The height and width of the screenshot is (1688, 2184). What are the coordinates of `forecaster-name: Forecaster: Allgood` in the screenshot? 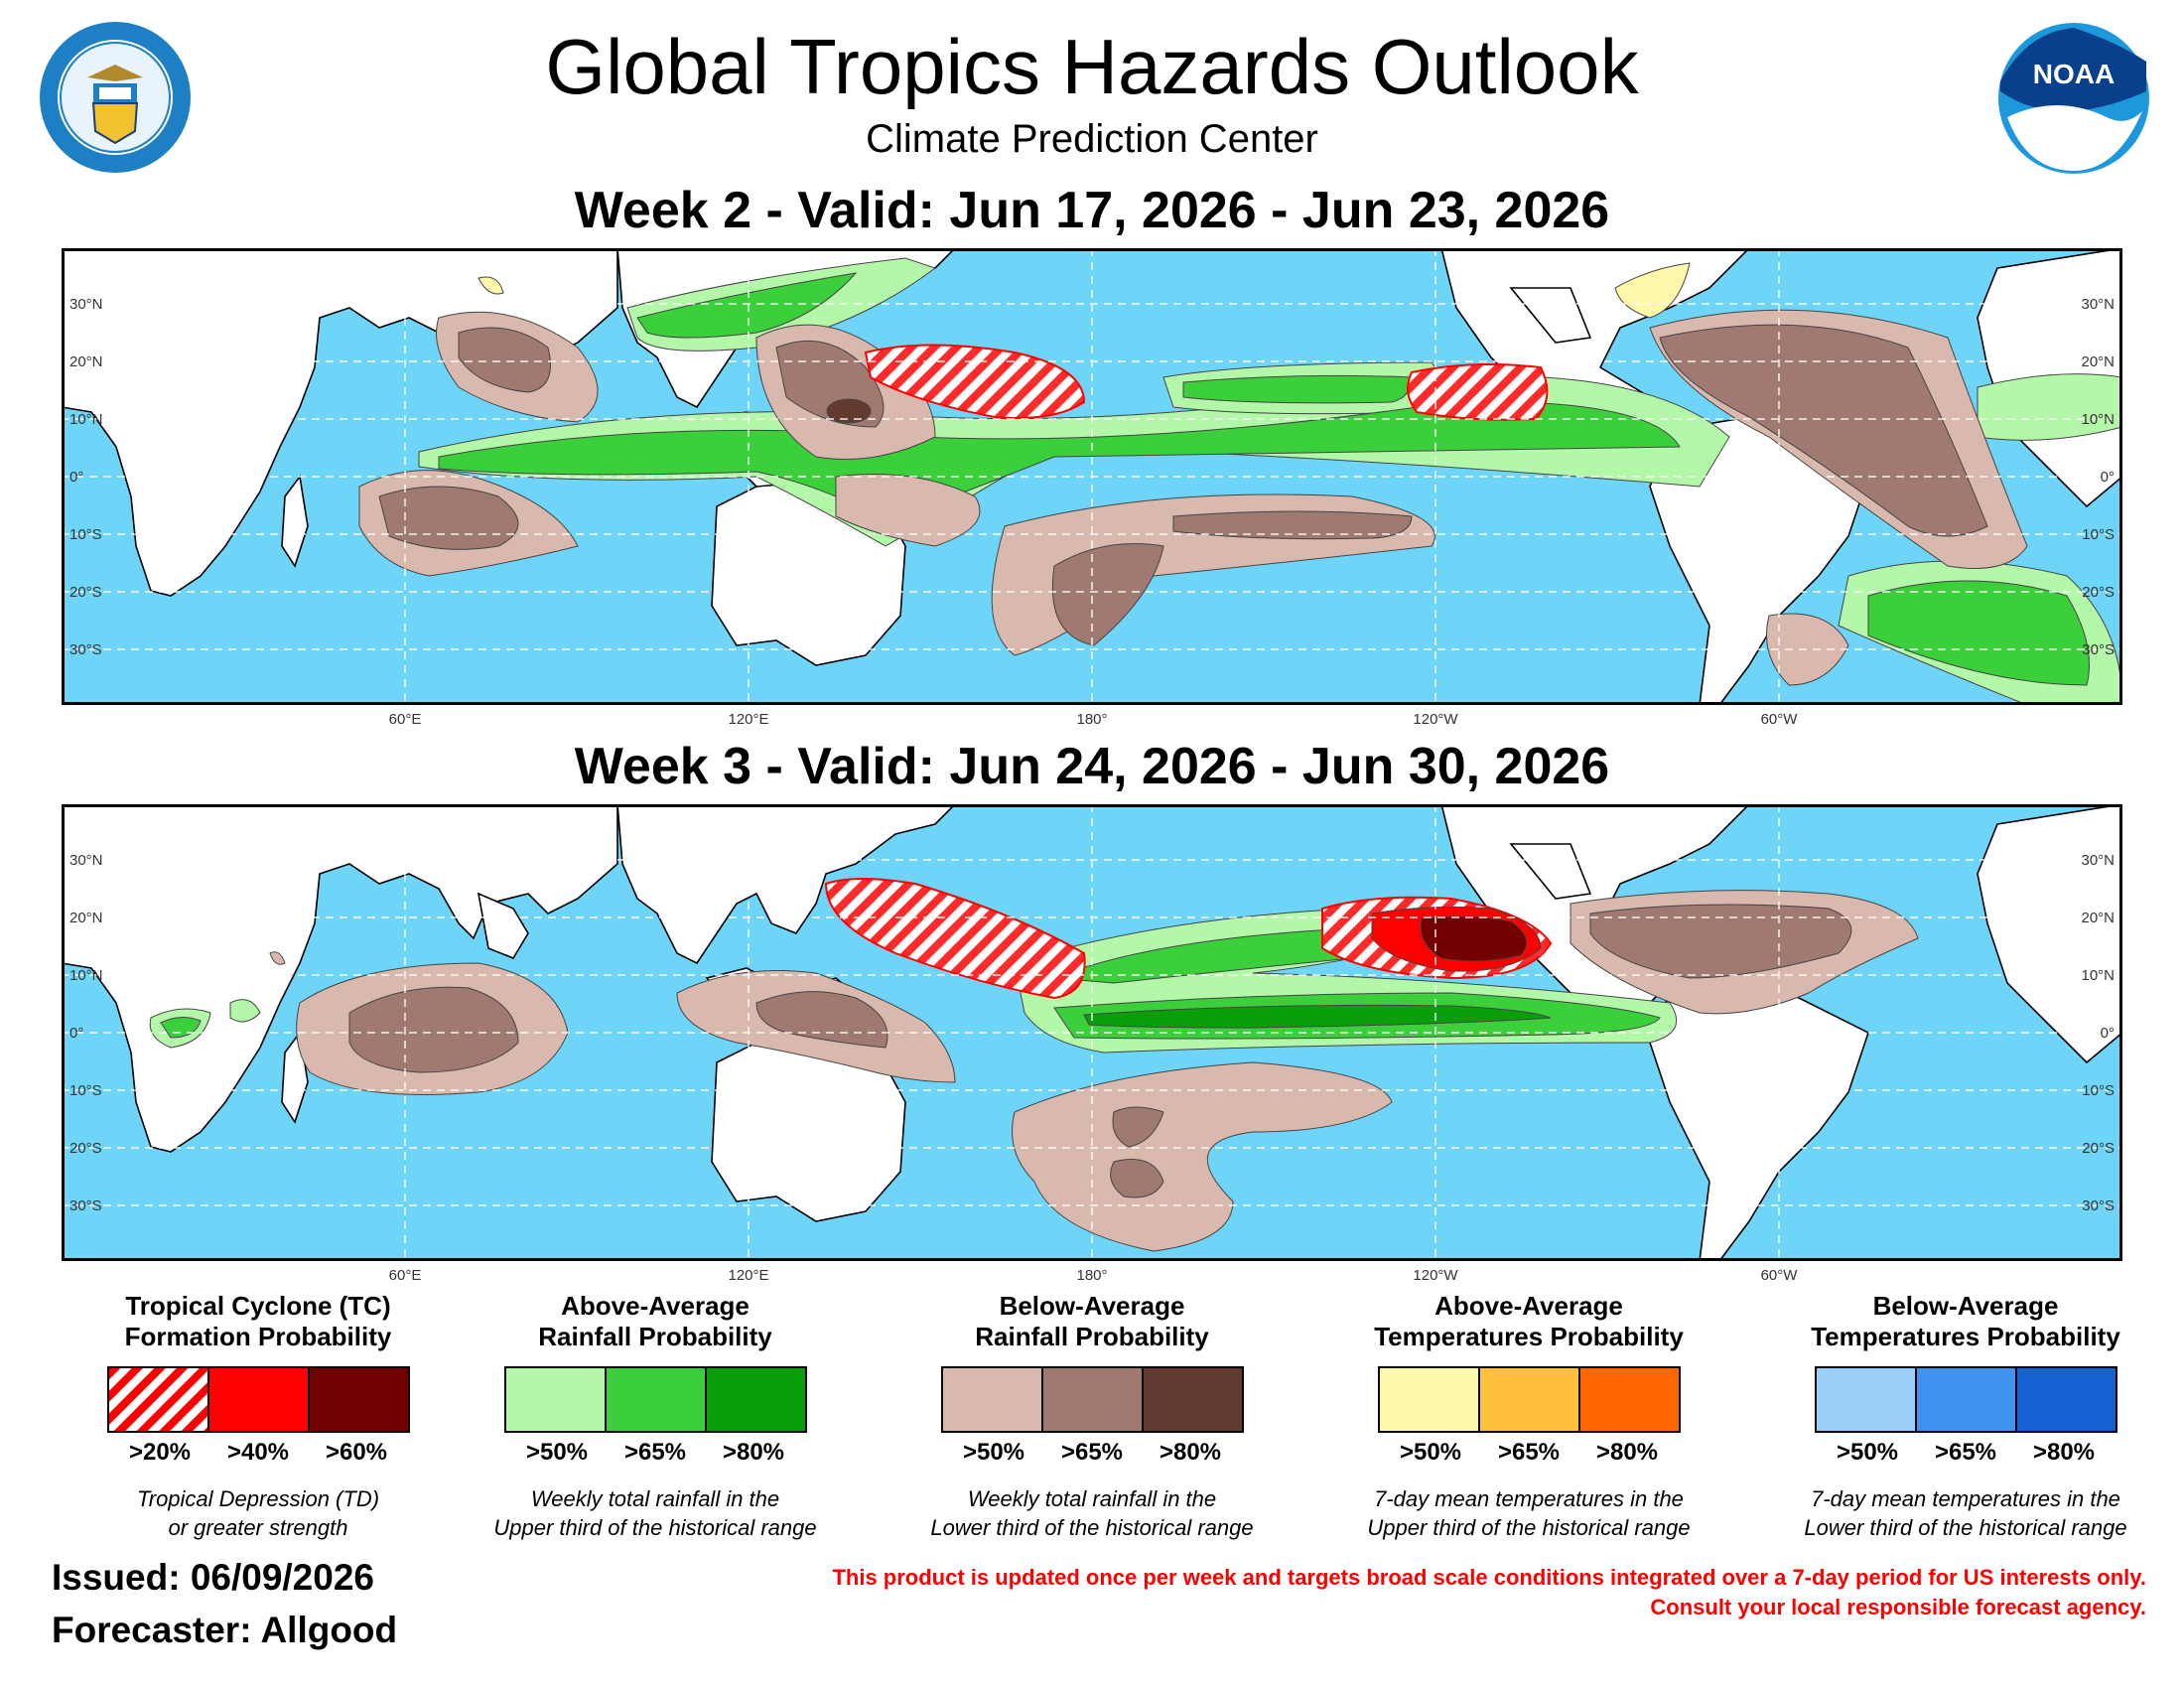 It's located at (225, 1630).